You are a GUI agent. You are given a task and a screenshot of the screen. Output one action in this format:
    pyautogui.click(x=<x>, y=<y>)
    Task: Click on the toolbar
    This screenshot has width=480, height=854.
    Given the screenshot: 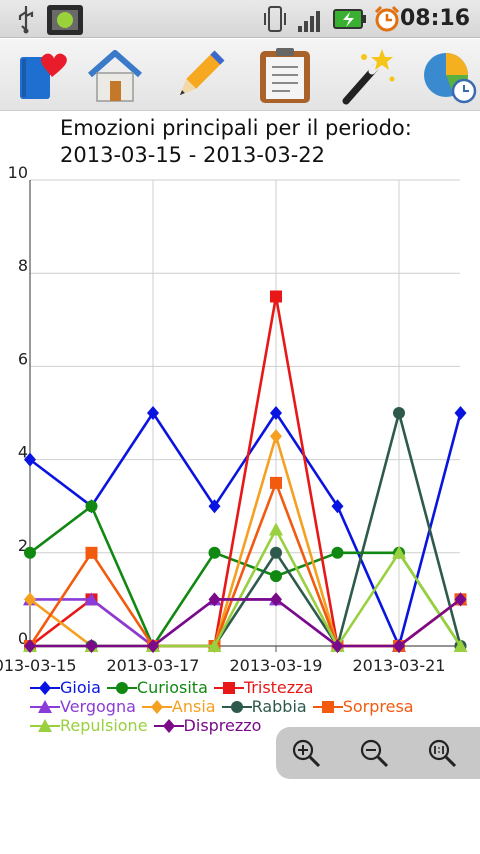 What is the action you would take?
    pyautogui.click(x=240, y=75)
    